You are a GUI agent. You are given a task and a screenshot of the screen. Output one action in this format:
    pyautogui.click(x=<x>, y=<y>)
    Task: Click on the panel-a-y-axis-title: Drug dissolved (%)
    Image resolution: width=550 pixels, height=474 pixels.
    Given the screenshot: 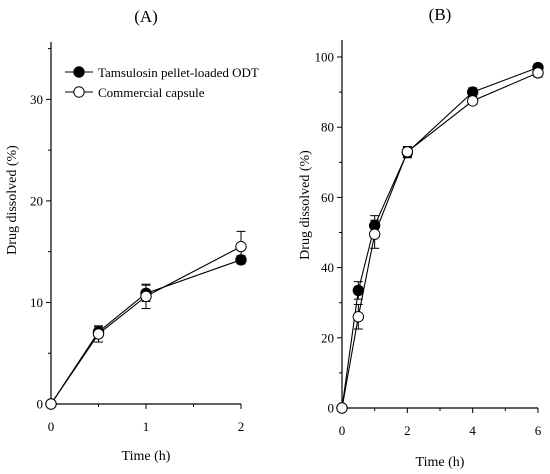 What is the action you would take?
    pyautogui.click(x=12, y=200)
    